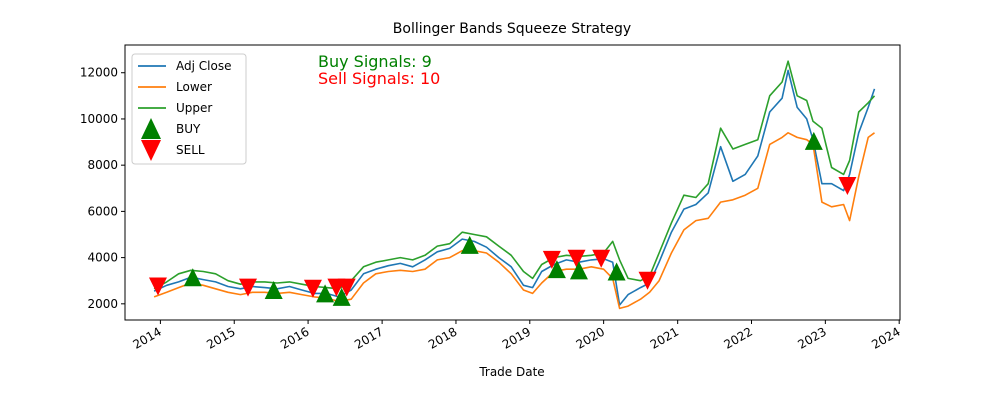 The width and height of the screenshot is (1000, 400). Describe the element at coordinates (368, 337) in the screenshot. I see `x-tick-label: 2017` at that location.